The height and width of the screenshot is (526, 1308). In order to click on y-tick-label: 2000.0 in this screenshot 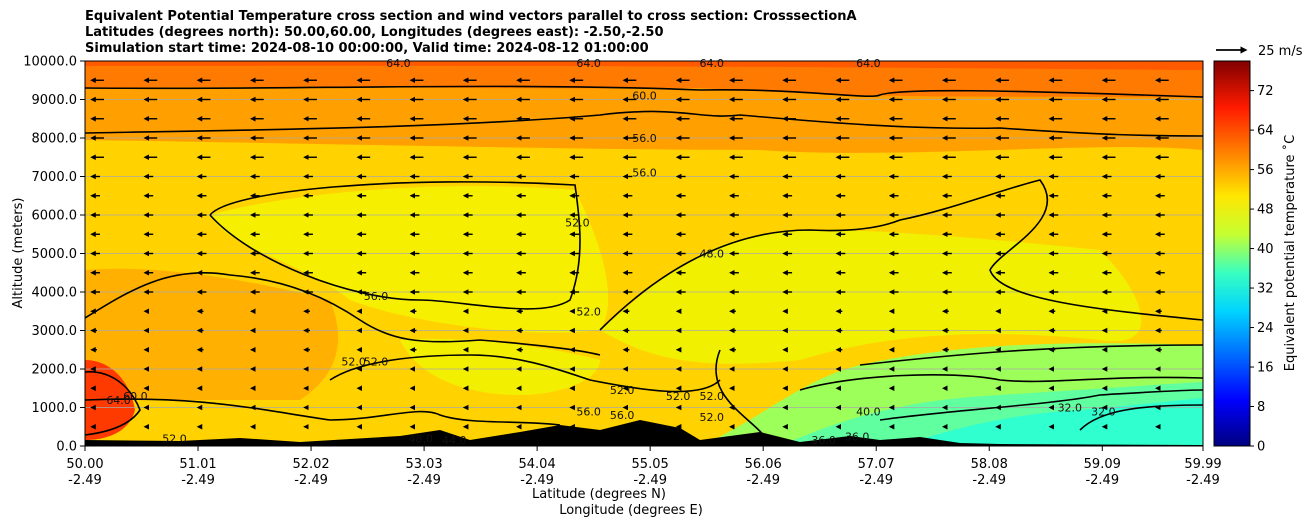, I will do `click(55, 370)`.